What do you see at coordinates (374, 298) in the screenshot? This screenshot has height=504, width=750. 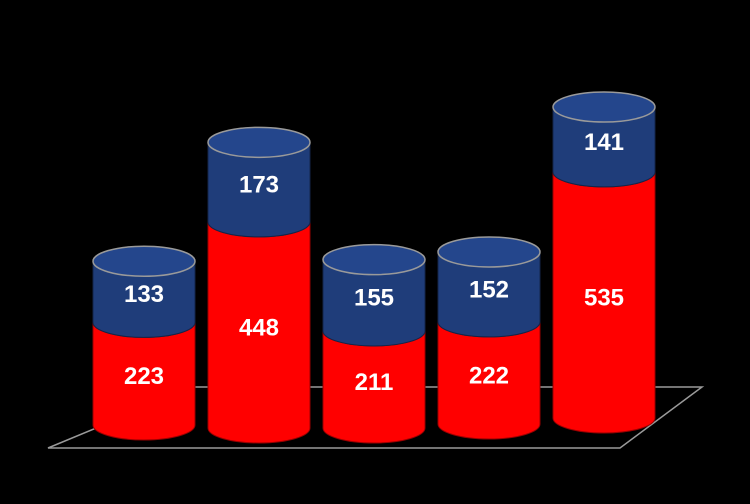 I see `data-label: 155` at bounding box center [374, 298].